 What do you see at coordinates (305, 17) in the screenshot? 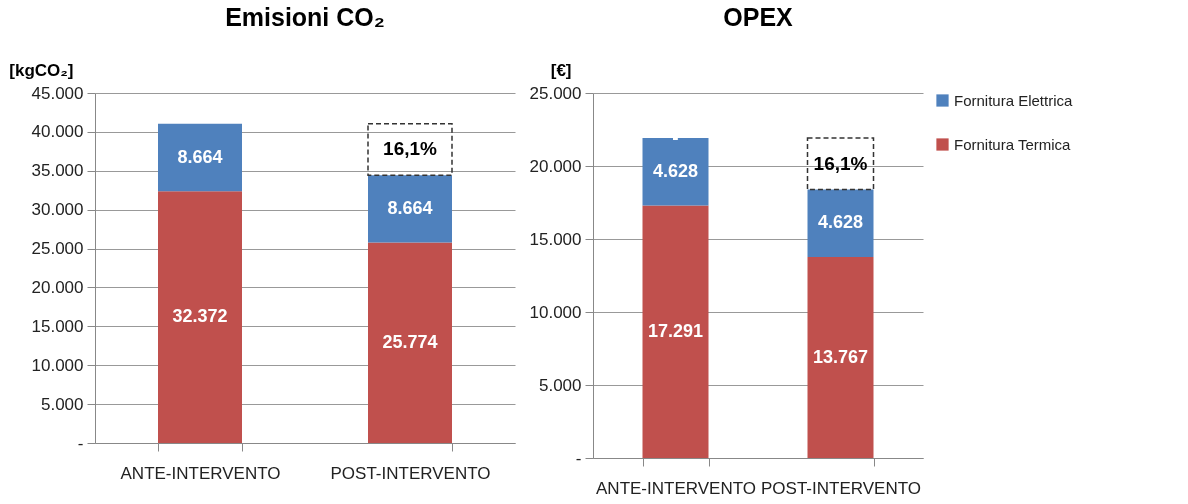
I see `chart-title: Emisioni CO₂` at bounding box center [305, 17].